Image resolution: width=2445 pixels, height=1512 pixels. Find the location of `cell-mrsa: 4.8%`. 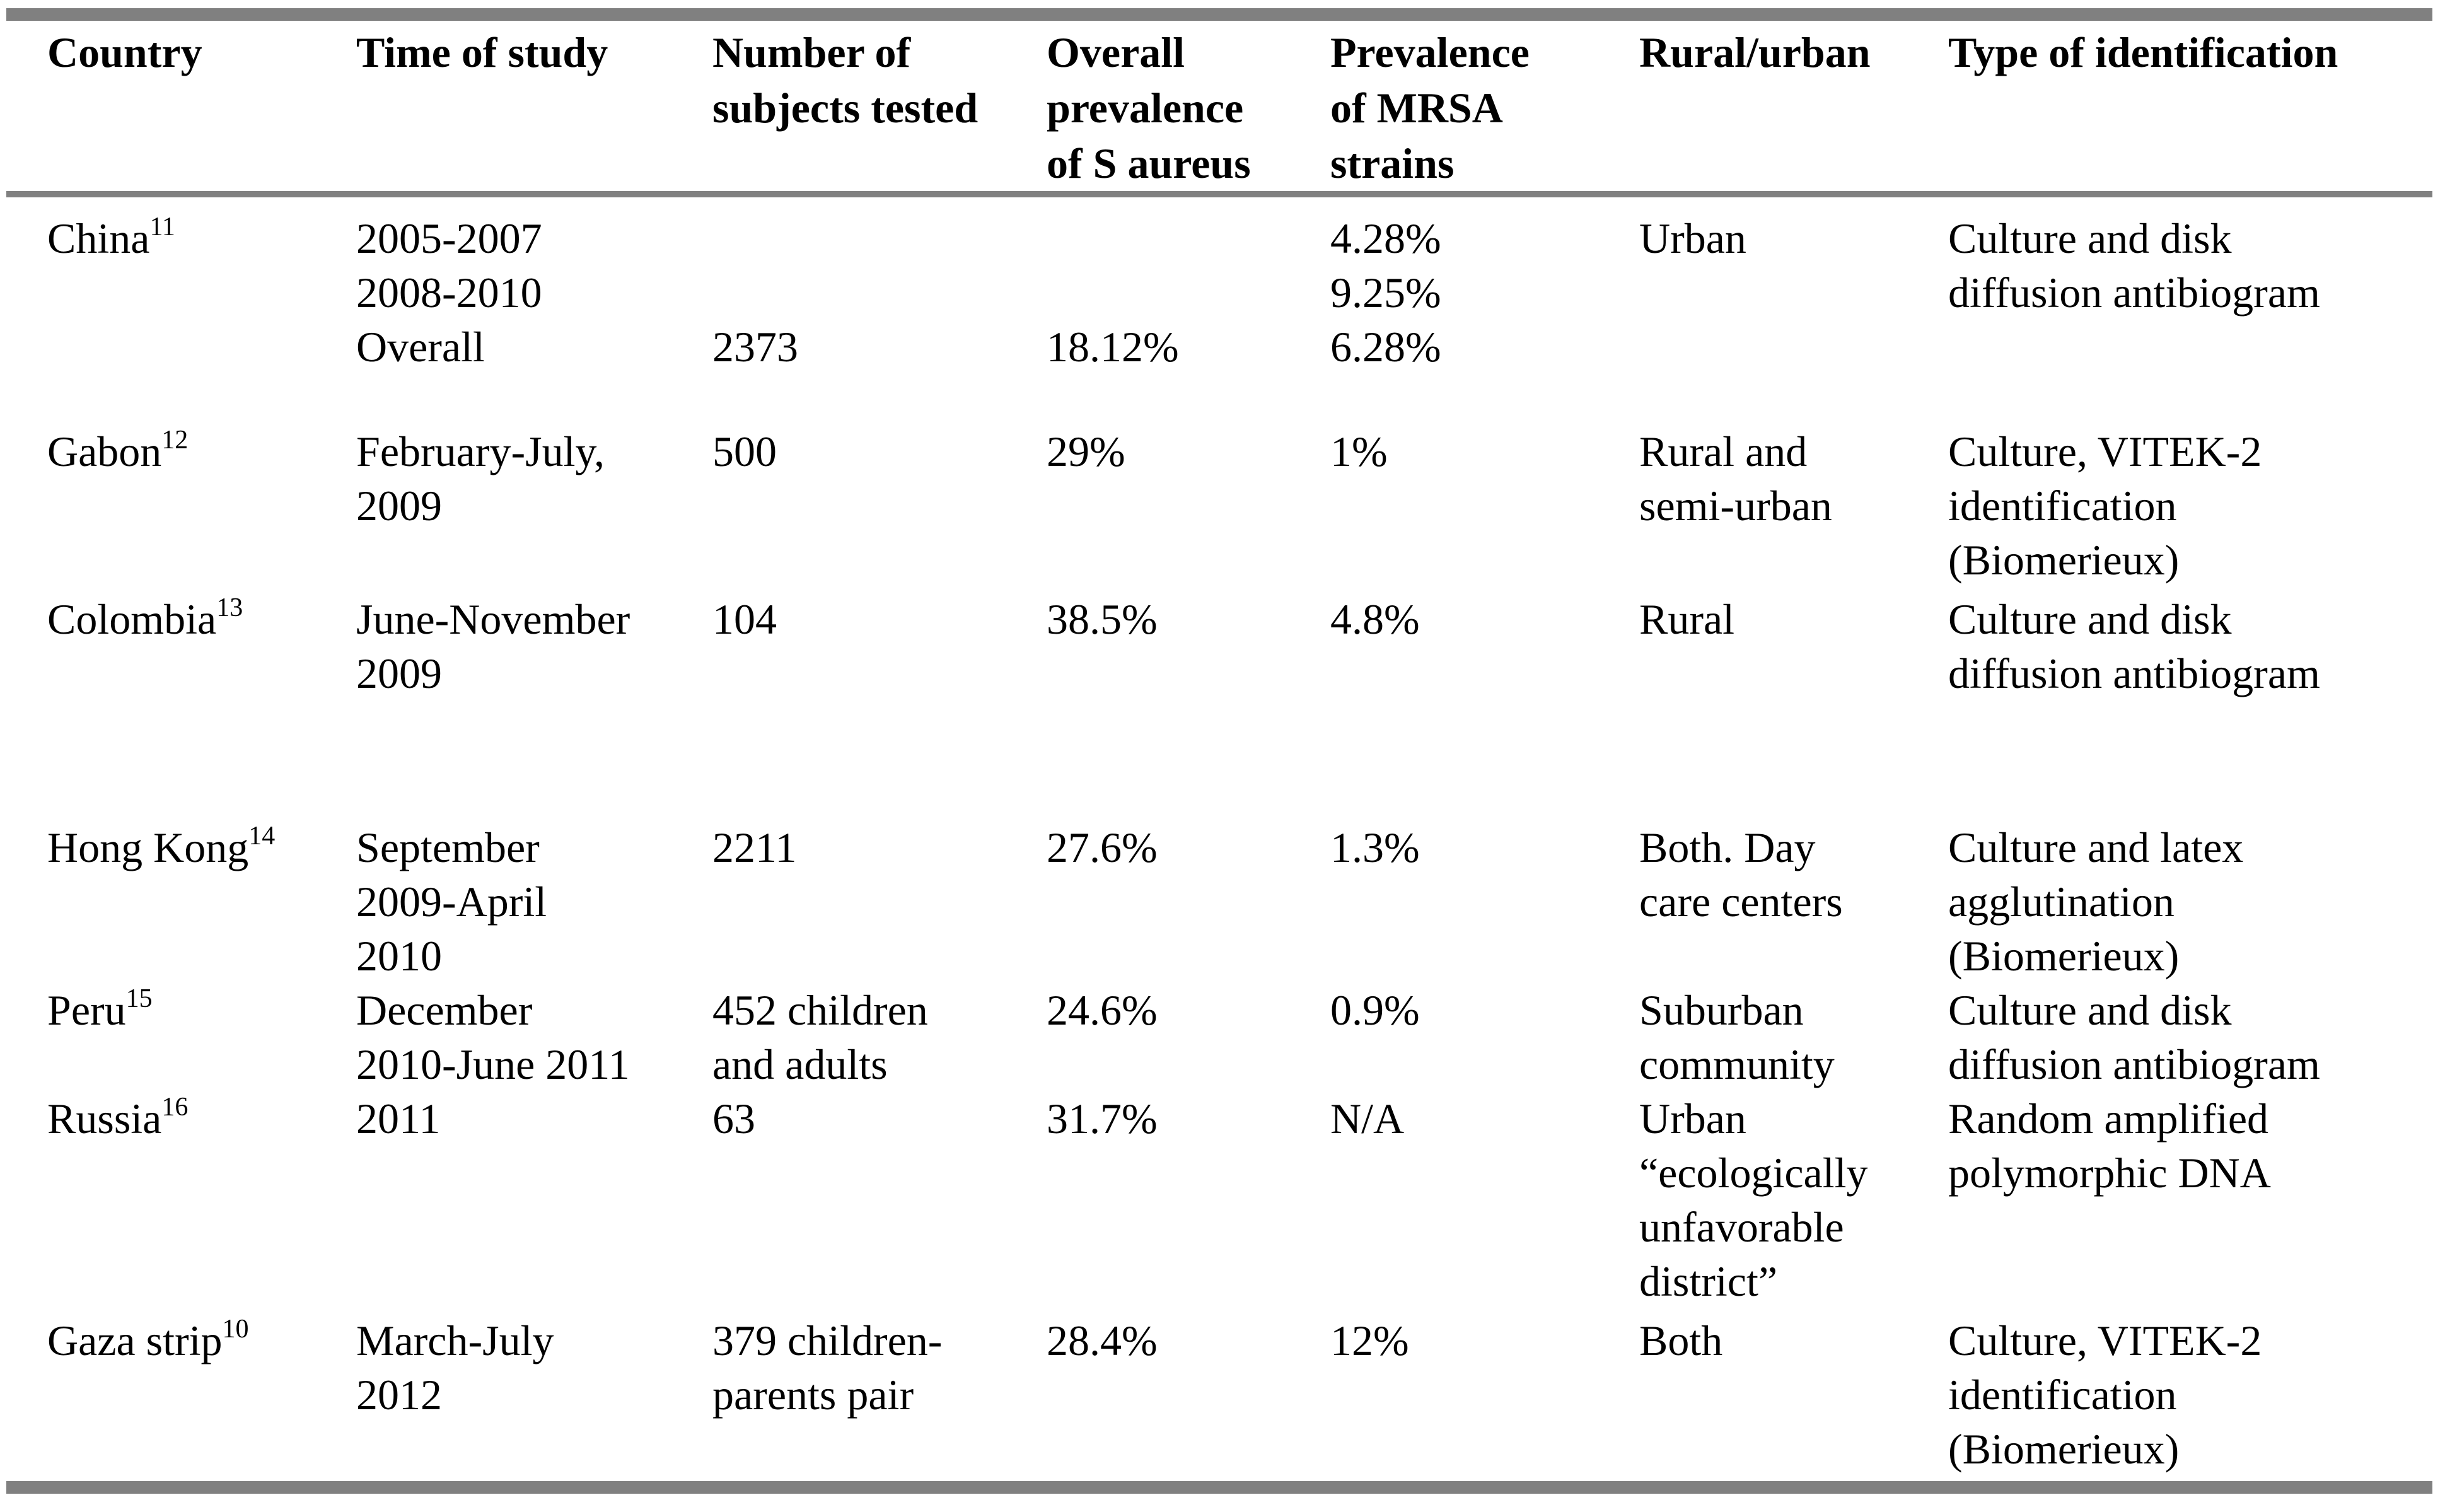

cell-mrsa: 4.8% is located at coordinates (1484, 647).